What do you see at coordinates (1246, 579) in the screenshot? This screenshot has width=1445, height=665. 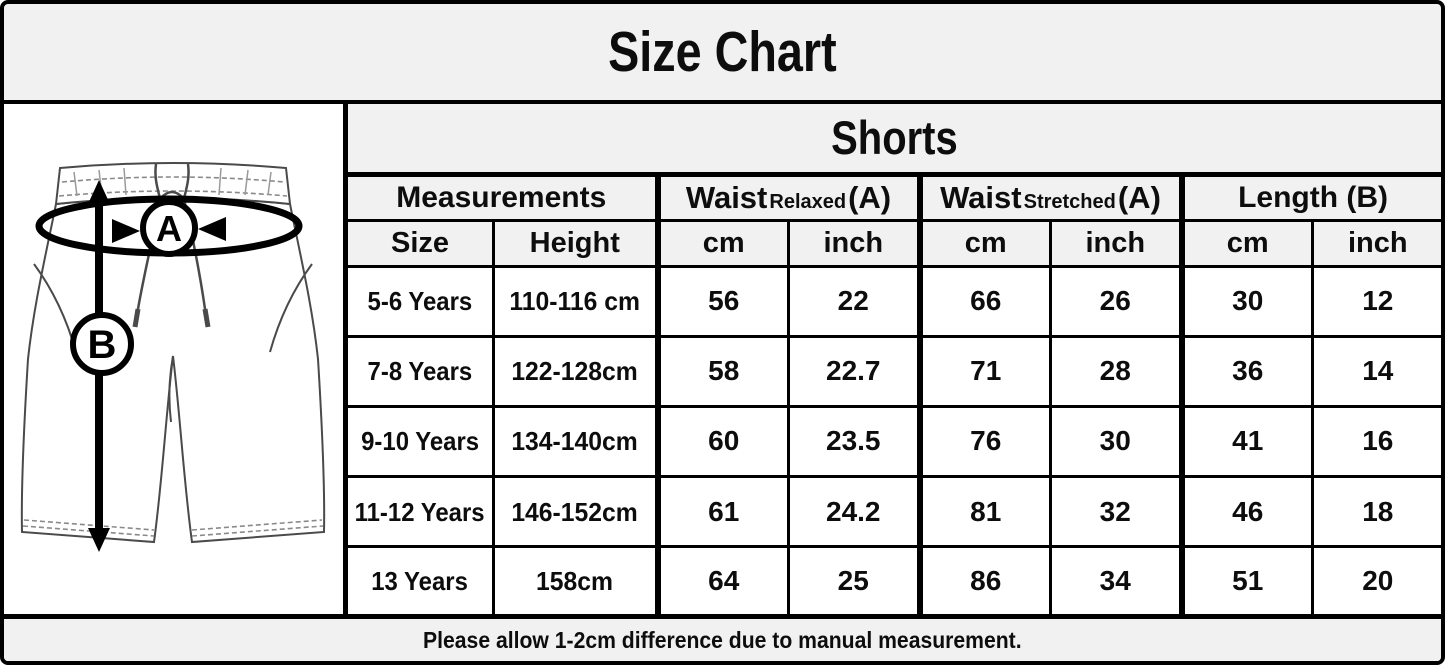 I see `value-cell: 51` at bounding box center [1246, 579].